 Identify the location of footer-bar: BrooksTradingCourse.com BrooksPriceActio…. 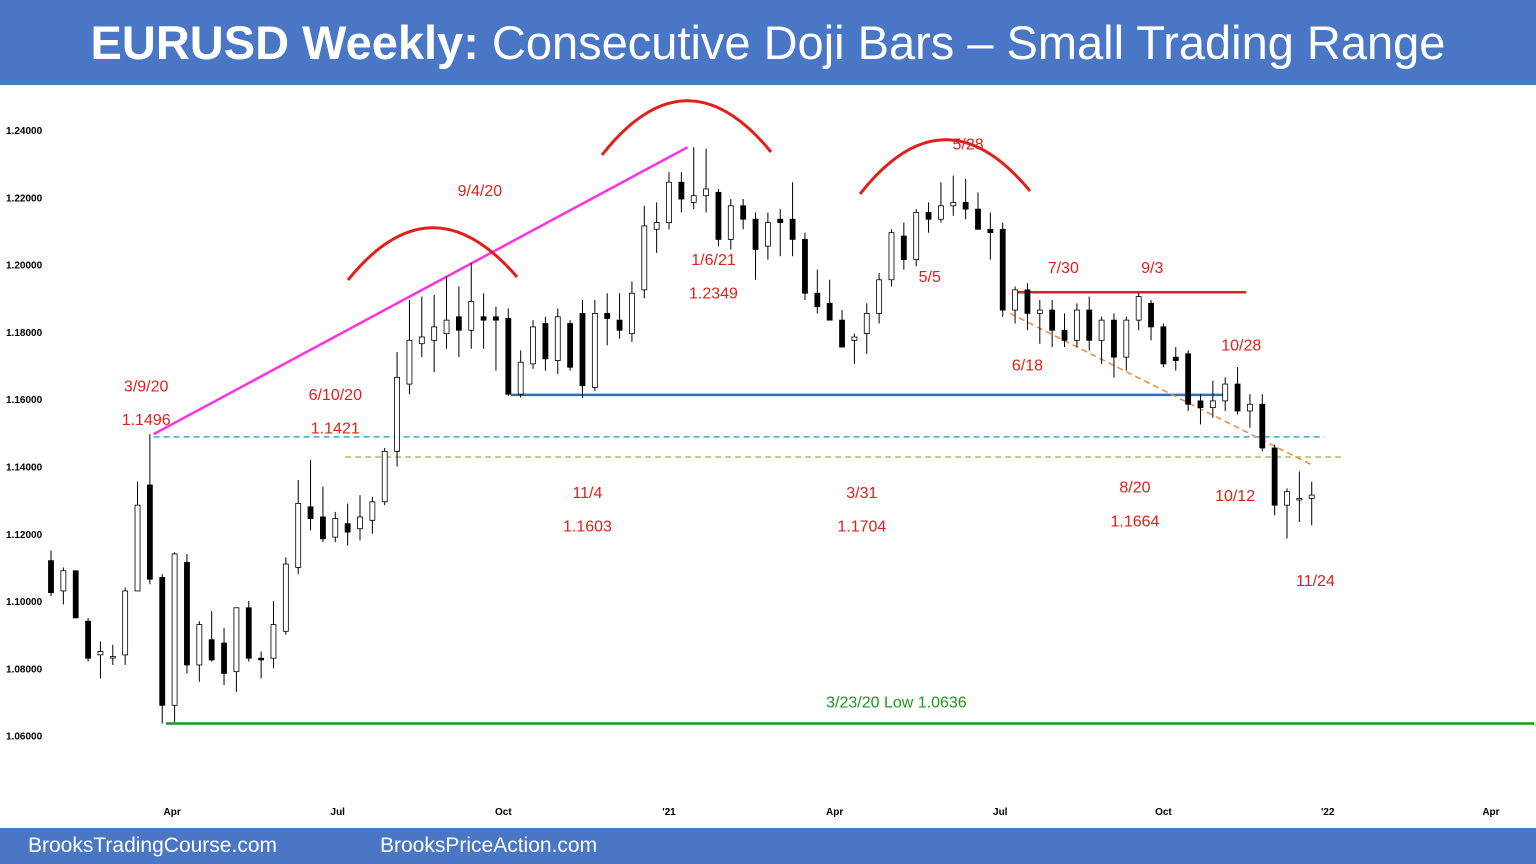
(768, 846).